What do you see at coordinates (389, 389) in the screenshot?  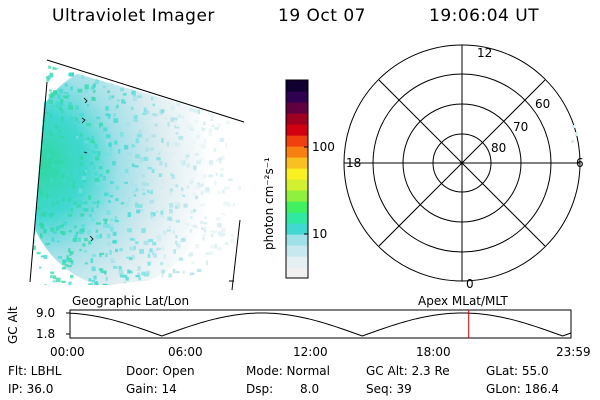 I see `status-seq: Seq: 39` at bounding box center [389, 389].